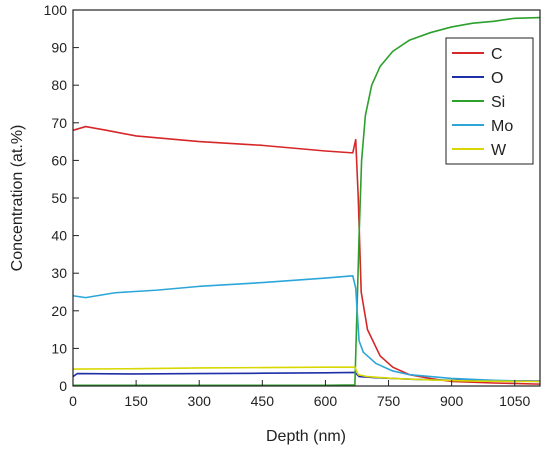 Image resolution: width=550 pixels, height=452 pixels. What do you see at coordinates (136, 401) in the screenshot?
I see `x-tick-label: 150` at bounding box center [136, 401].